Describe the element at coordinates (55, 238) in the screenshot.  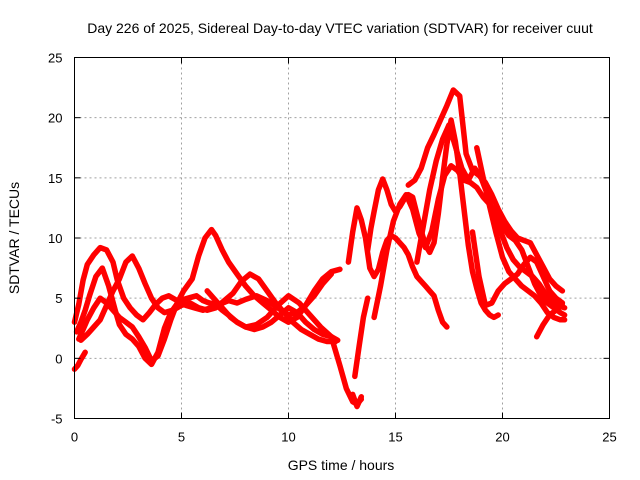
I see `y-tick-label: 10` at that location.